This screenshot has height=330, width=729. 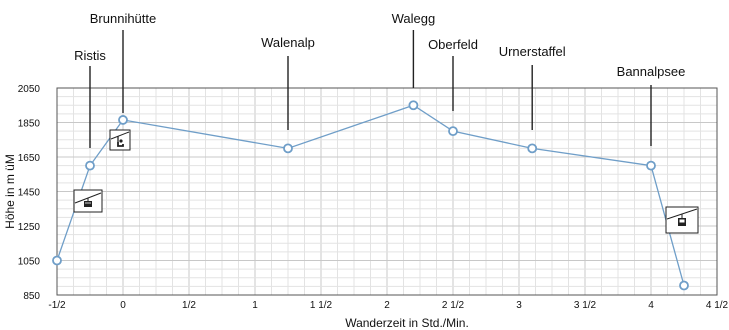 What do you see at coordinates (453, 305) in the screenshot?
I see `x-tick-label: 2 1/2` at bounding box center [453, 305].